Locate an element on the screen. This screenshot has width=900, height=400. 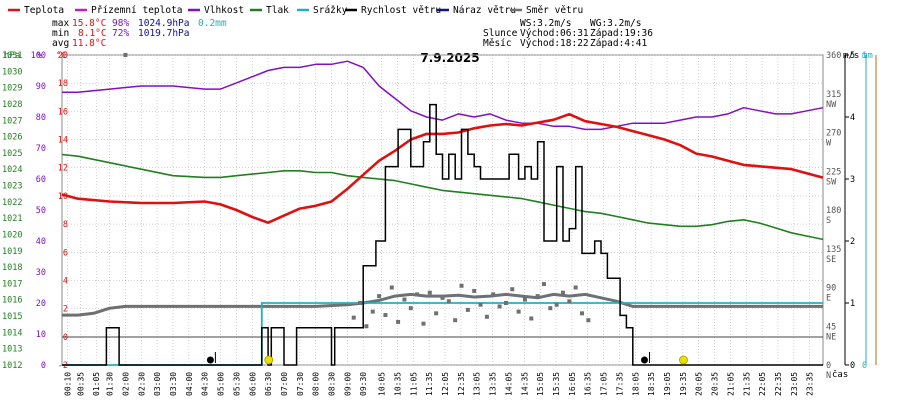
x-tick-label: 07:00 is located at coordinates (284, 384).